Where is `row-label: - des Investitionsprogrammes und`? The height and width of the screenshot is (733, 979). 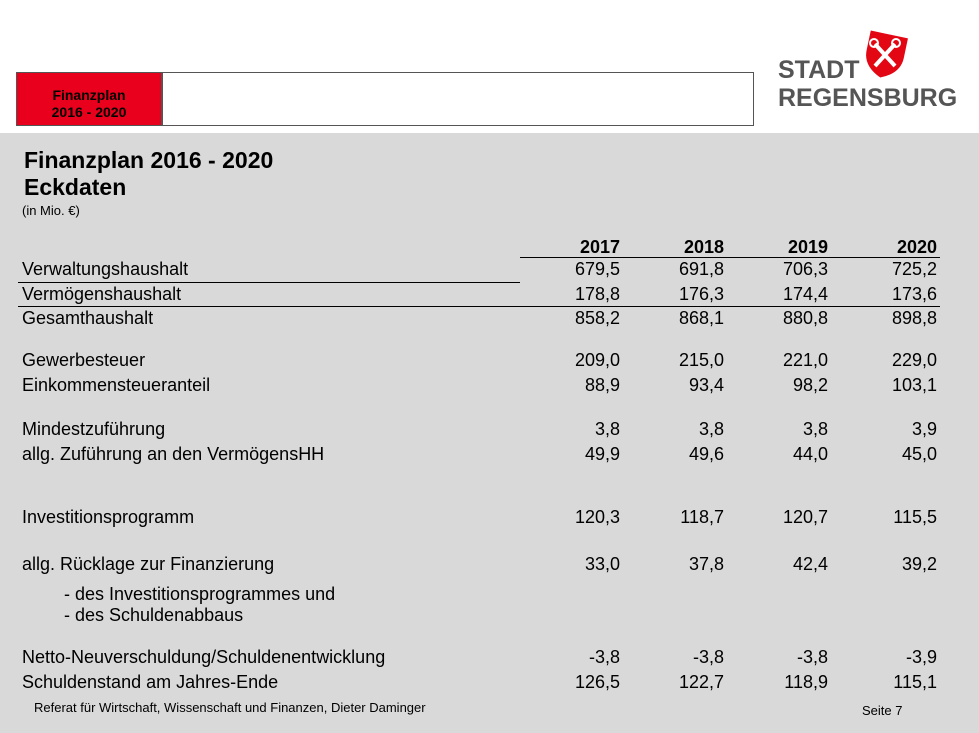
row-label: - des Investitionsprogrammes und is located at coordinates (200, 594).